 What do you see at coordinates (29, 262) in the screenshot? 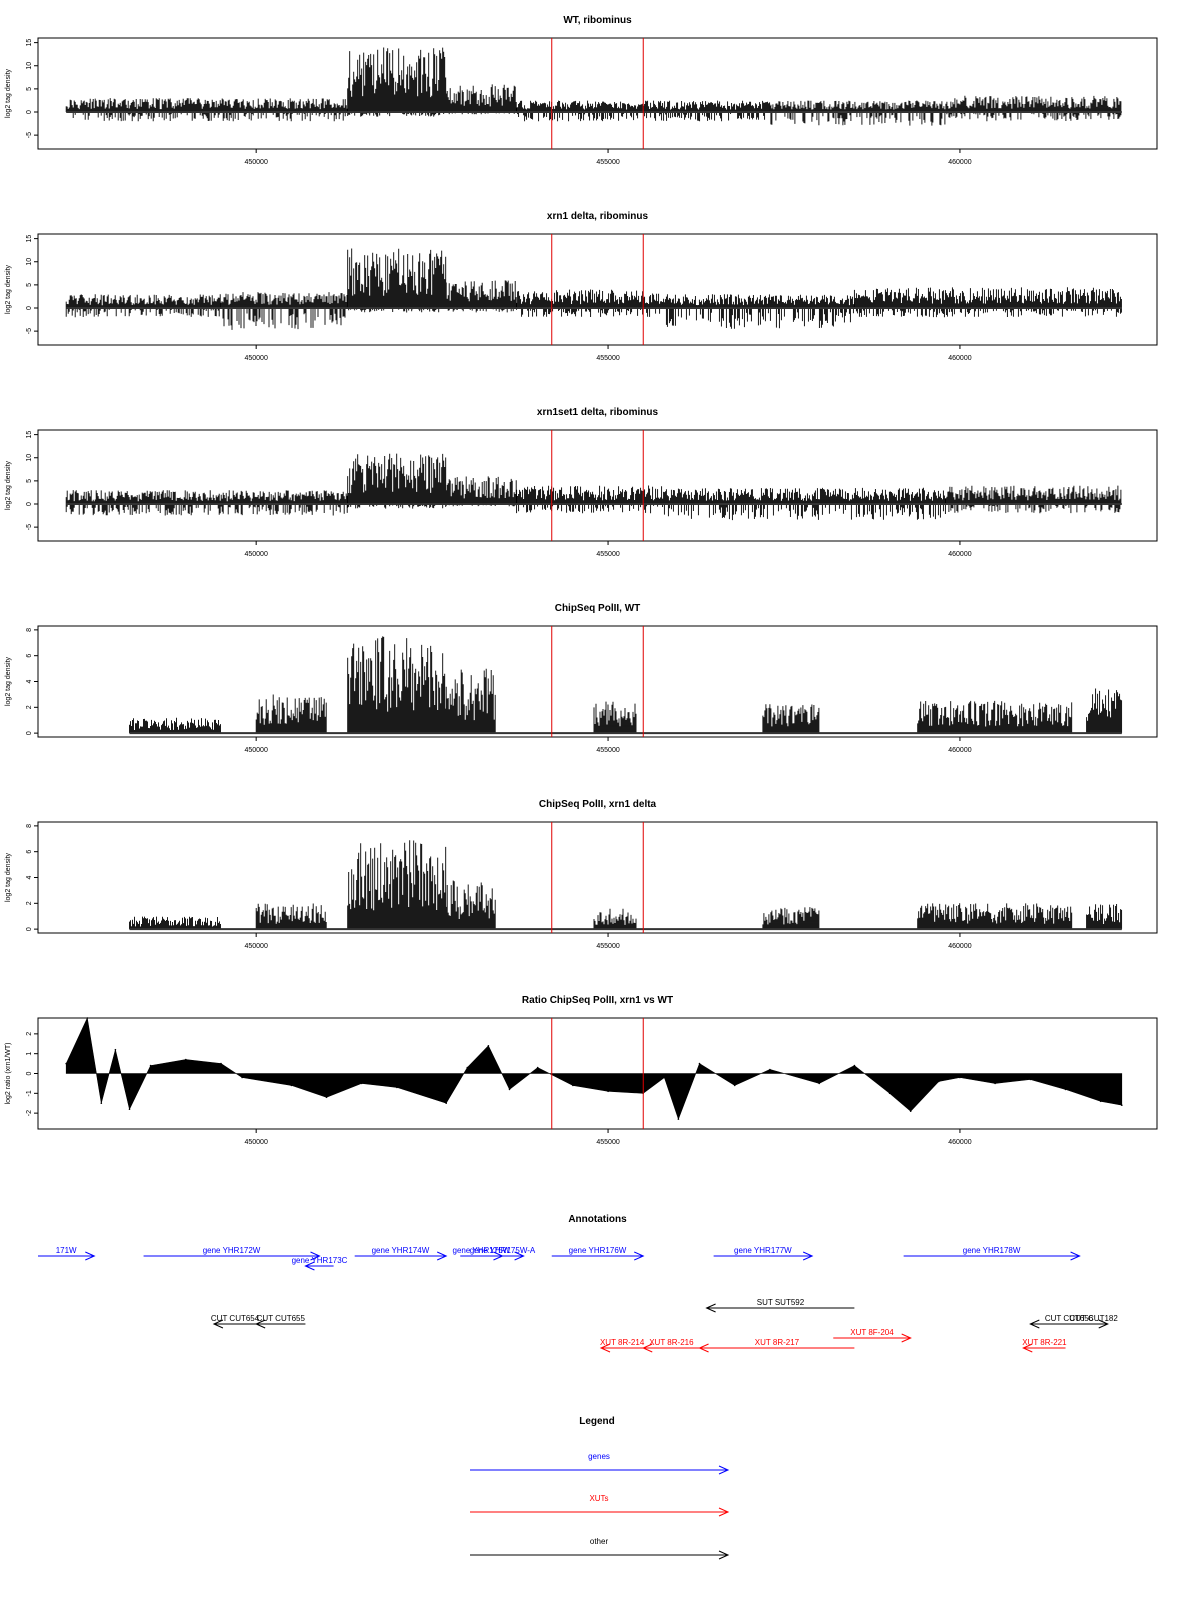
I see `y-tick-label: 10` at bounding box center [29, 262].